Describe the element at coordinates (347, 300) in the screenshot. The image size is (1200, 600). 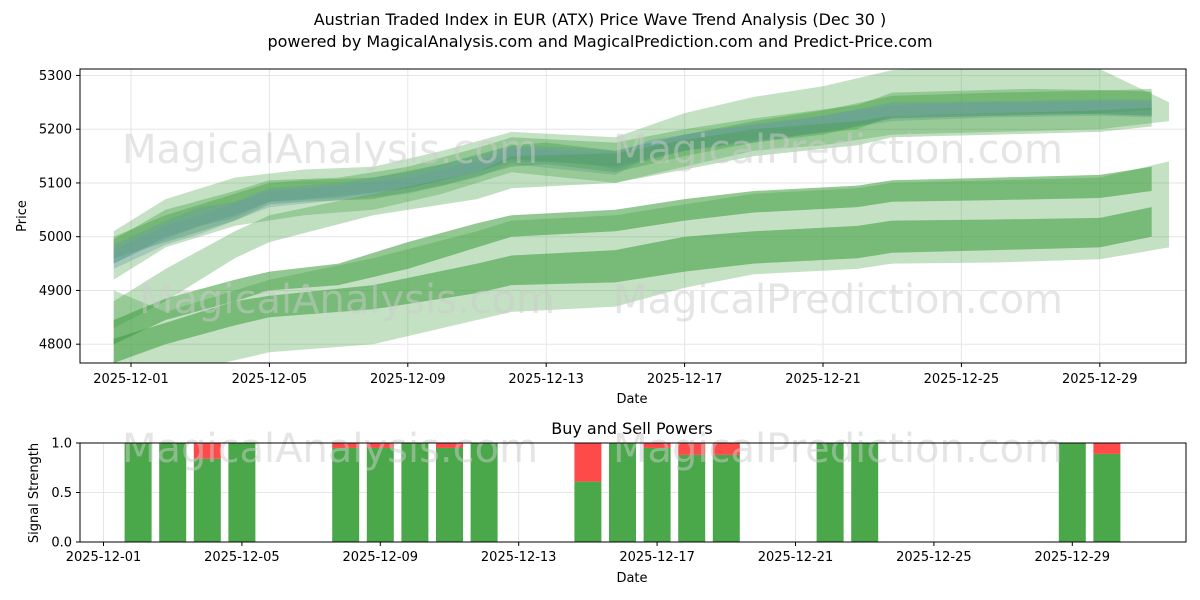
I see `watermark-mid-left: MagicalAnalysis.com` at that location.